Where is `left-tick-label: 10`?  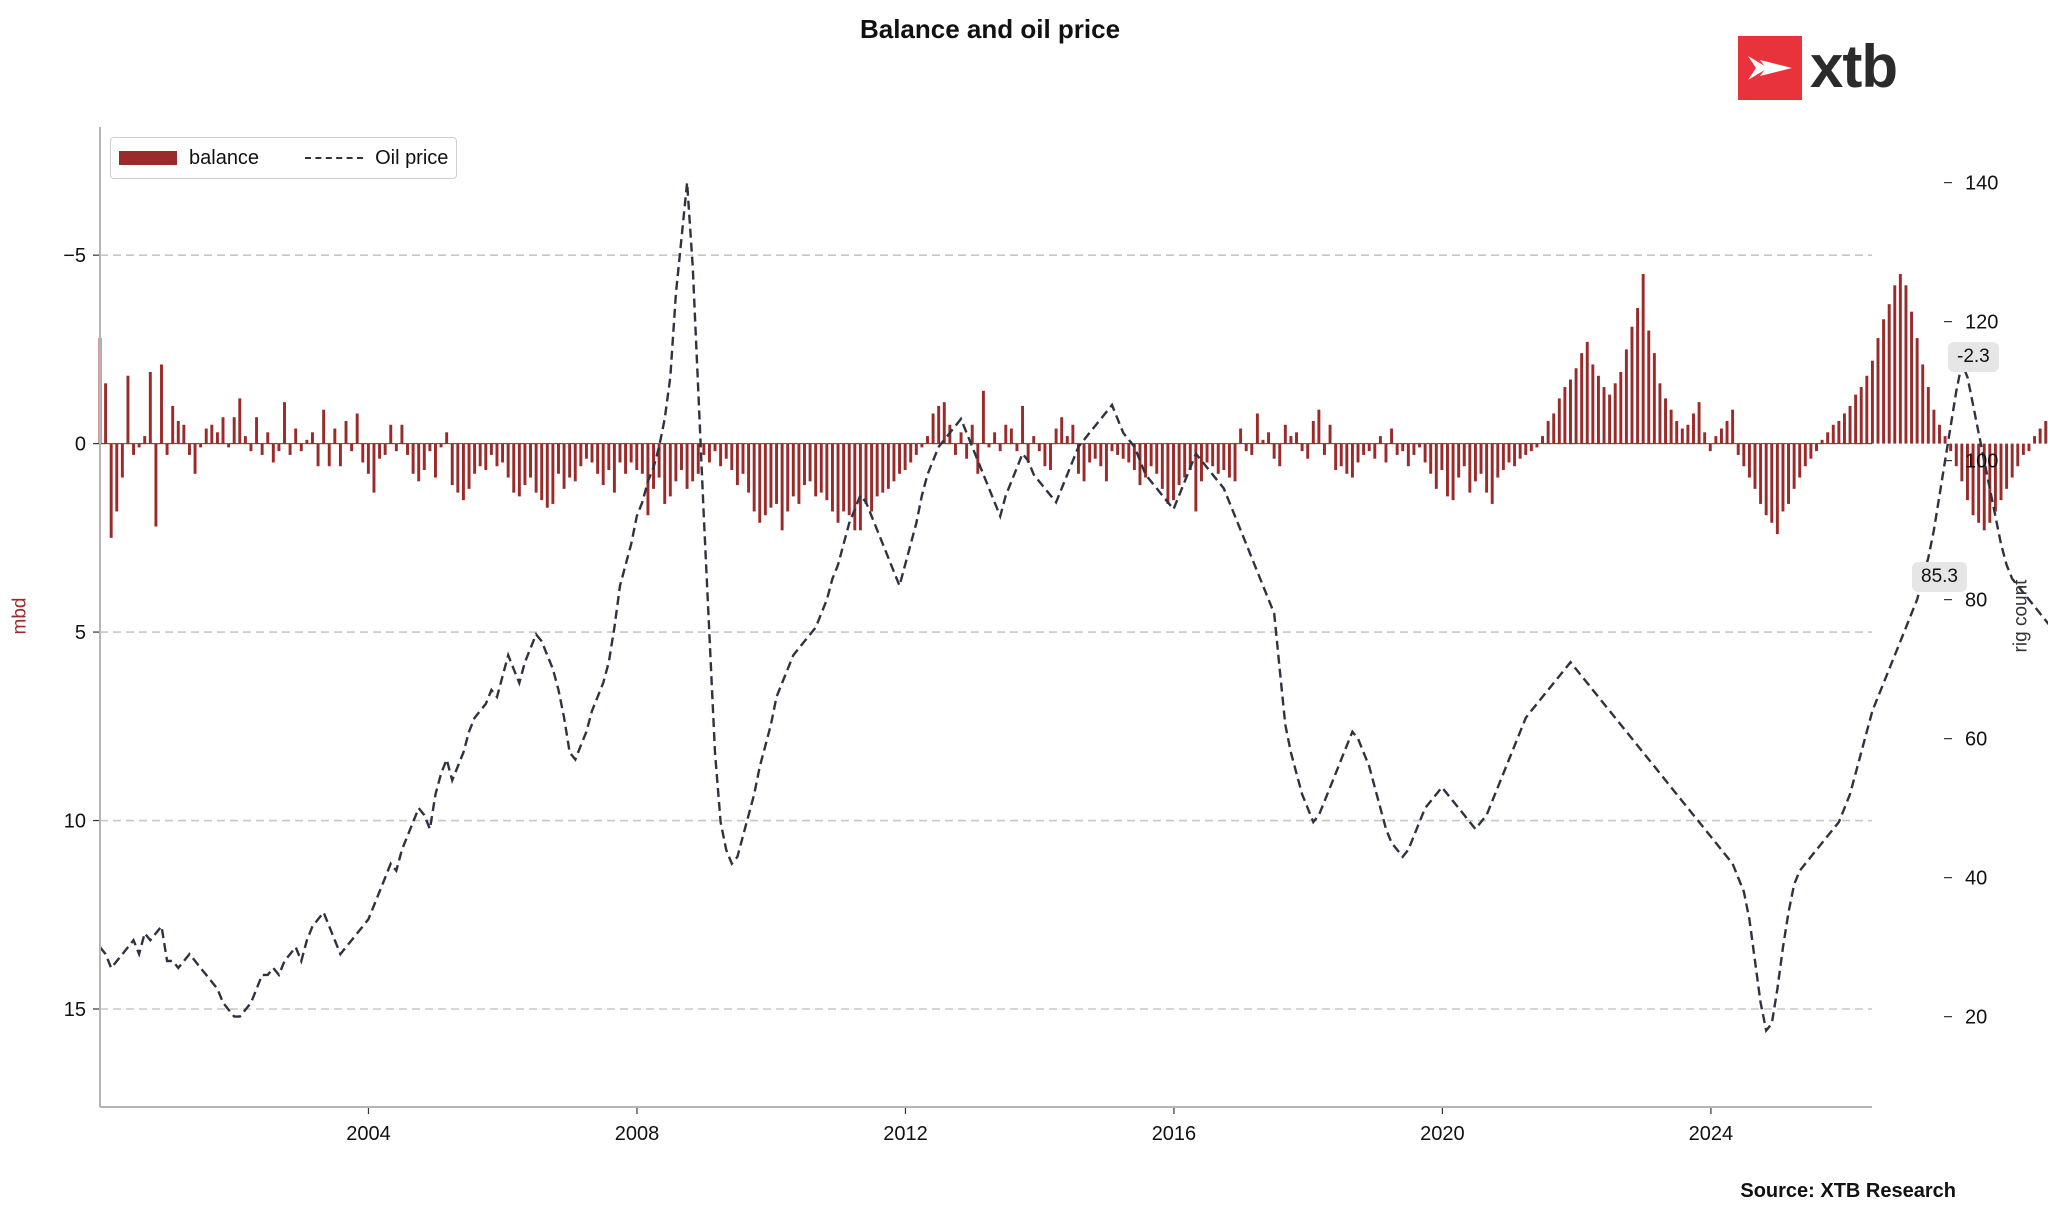 left-tick-label: 10 is located at coordinates (75, 822).